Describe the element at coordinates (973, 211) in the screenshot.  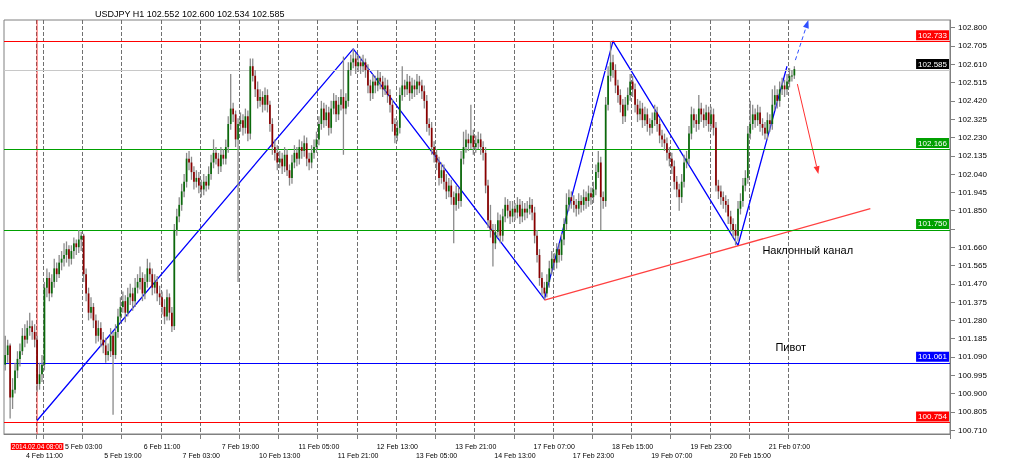
I see `y-tick-label: 101.850` at that location.